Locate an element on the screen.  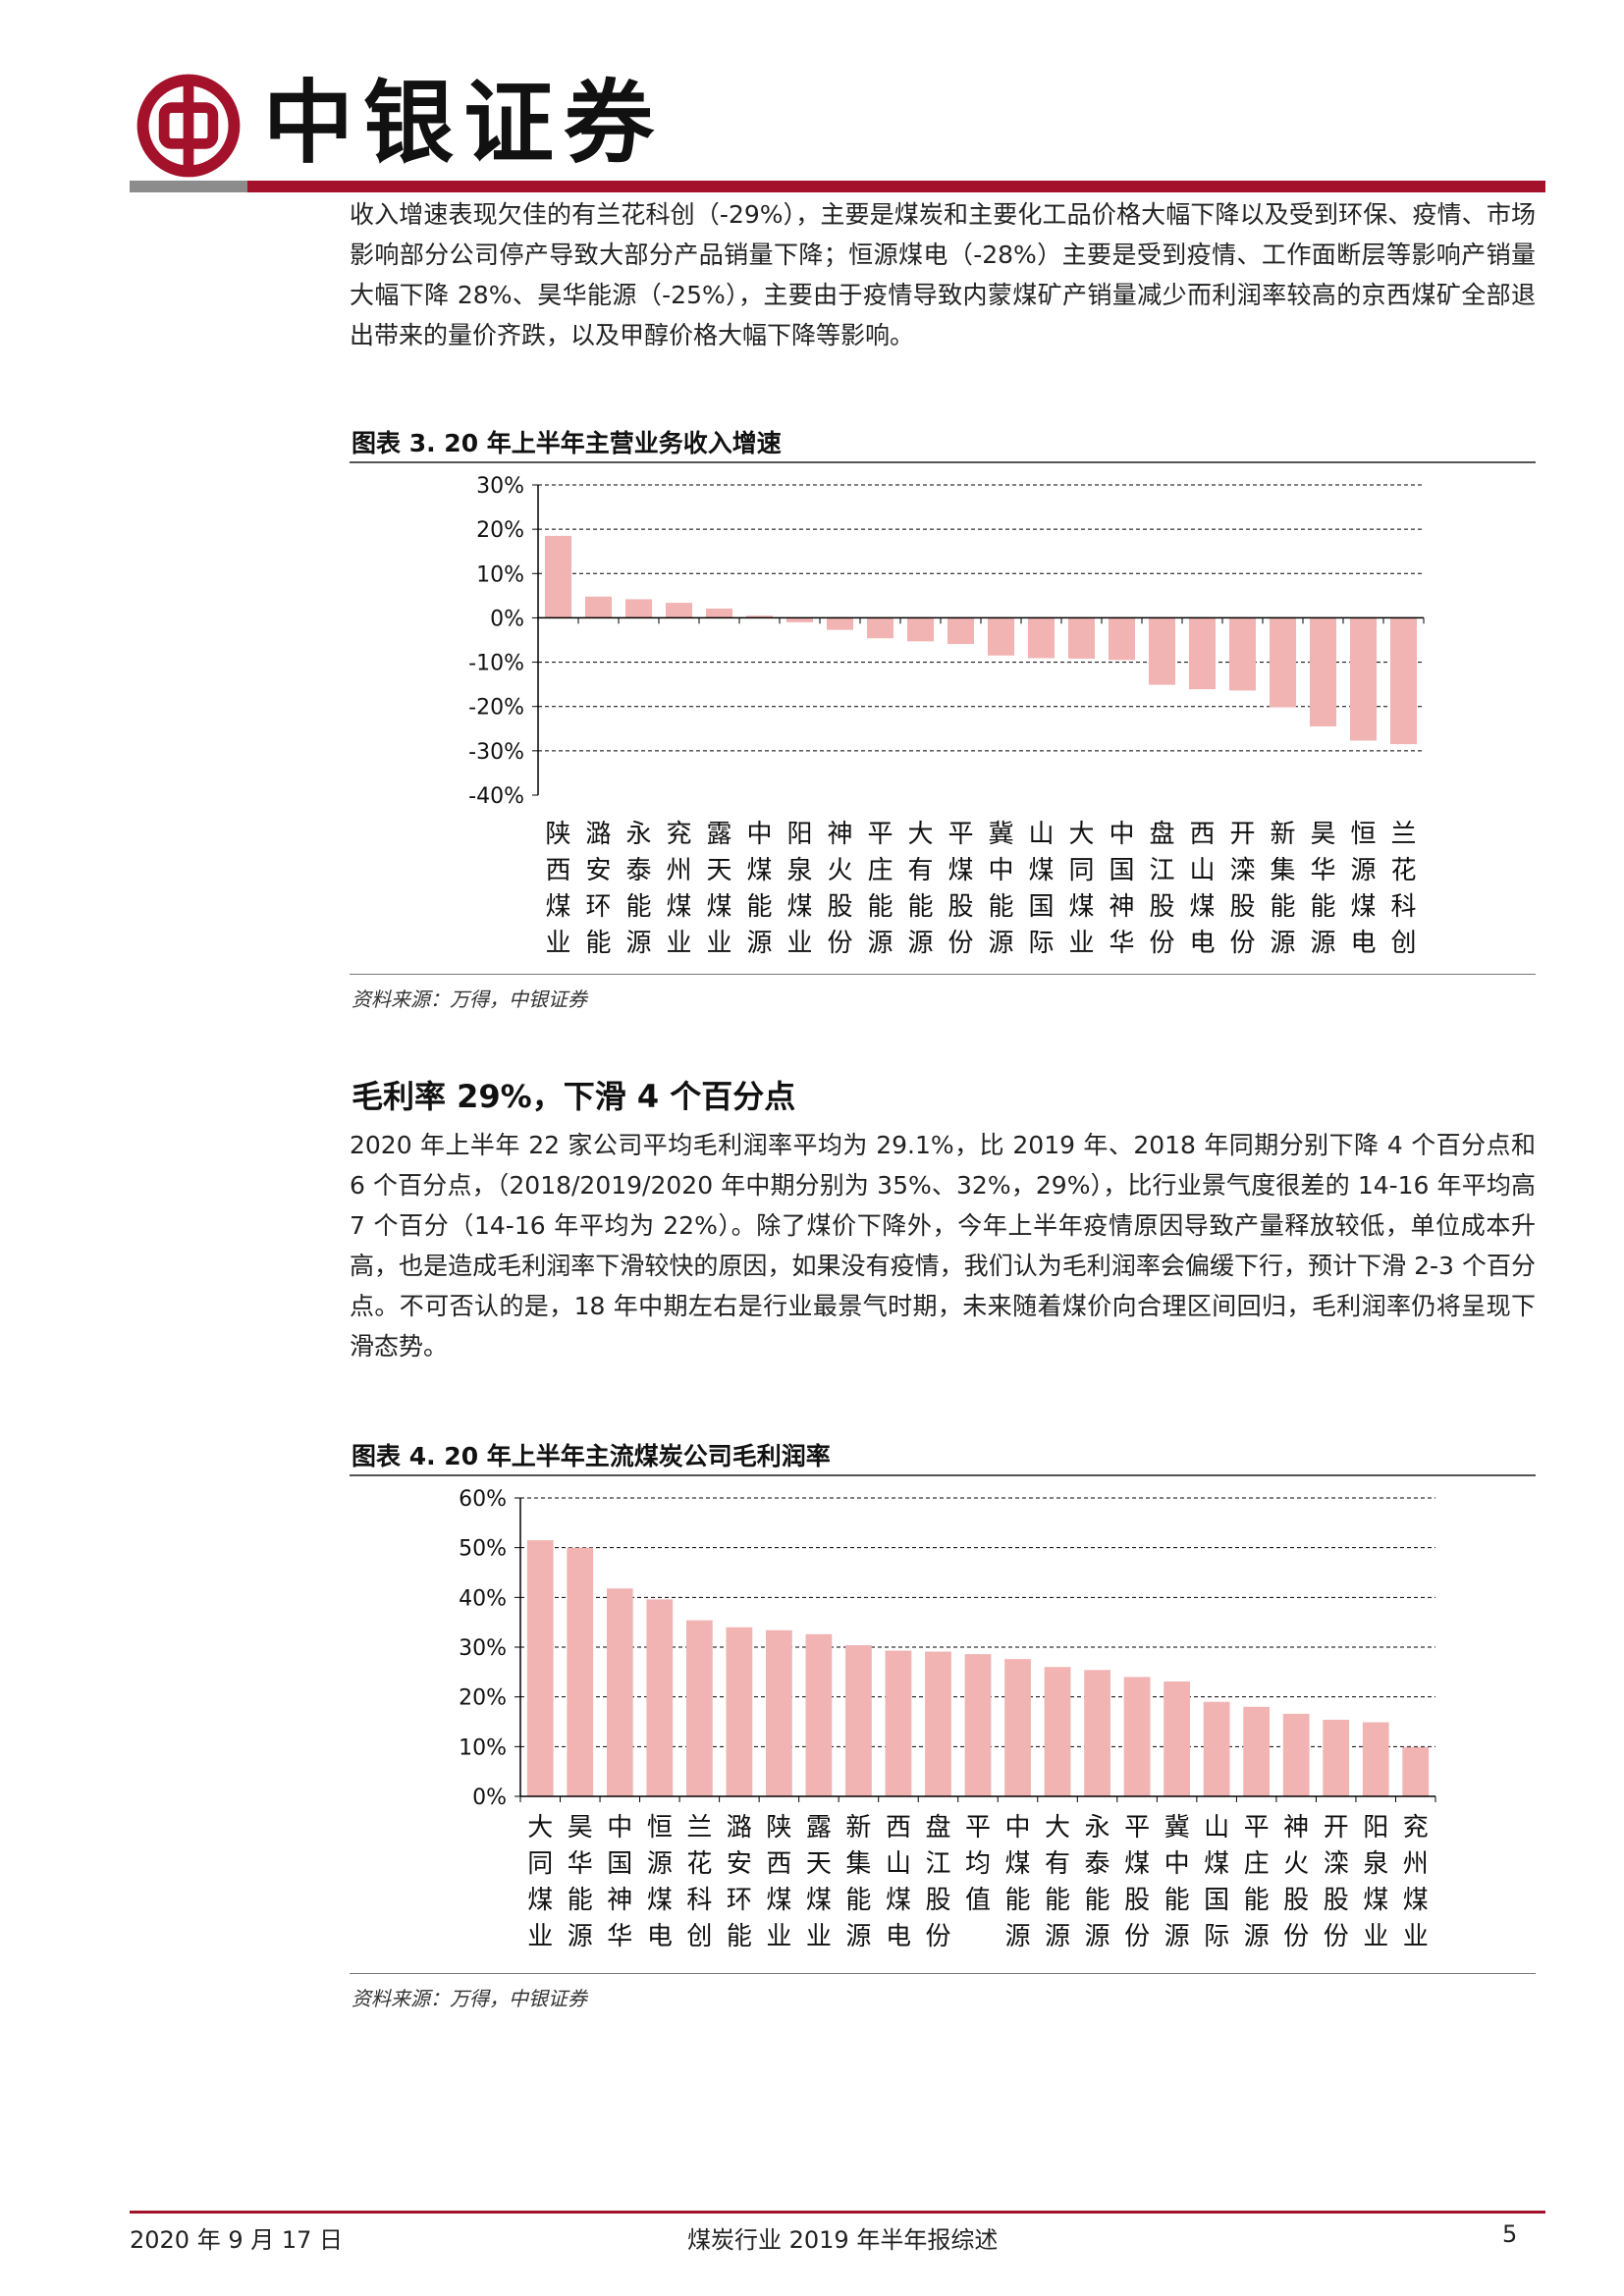
y-tick-label: -40% is located at coordinates (496, 796).